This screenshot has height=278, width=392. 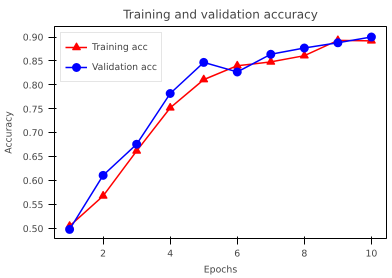 I want to click on y-tick-label: 0.80, so click(x=33, y=86).